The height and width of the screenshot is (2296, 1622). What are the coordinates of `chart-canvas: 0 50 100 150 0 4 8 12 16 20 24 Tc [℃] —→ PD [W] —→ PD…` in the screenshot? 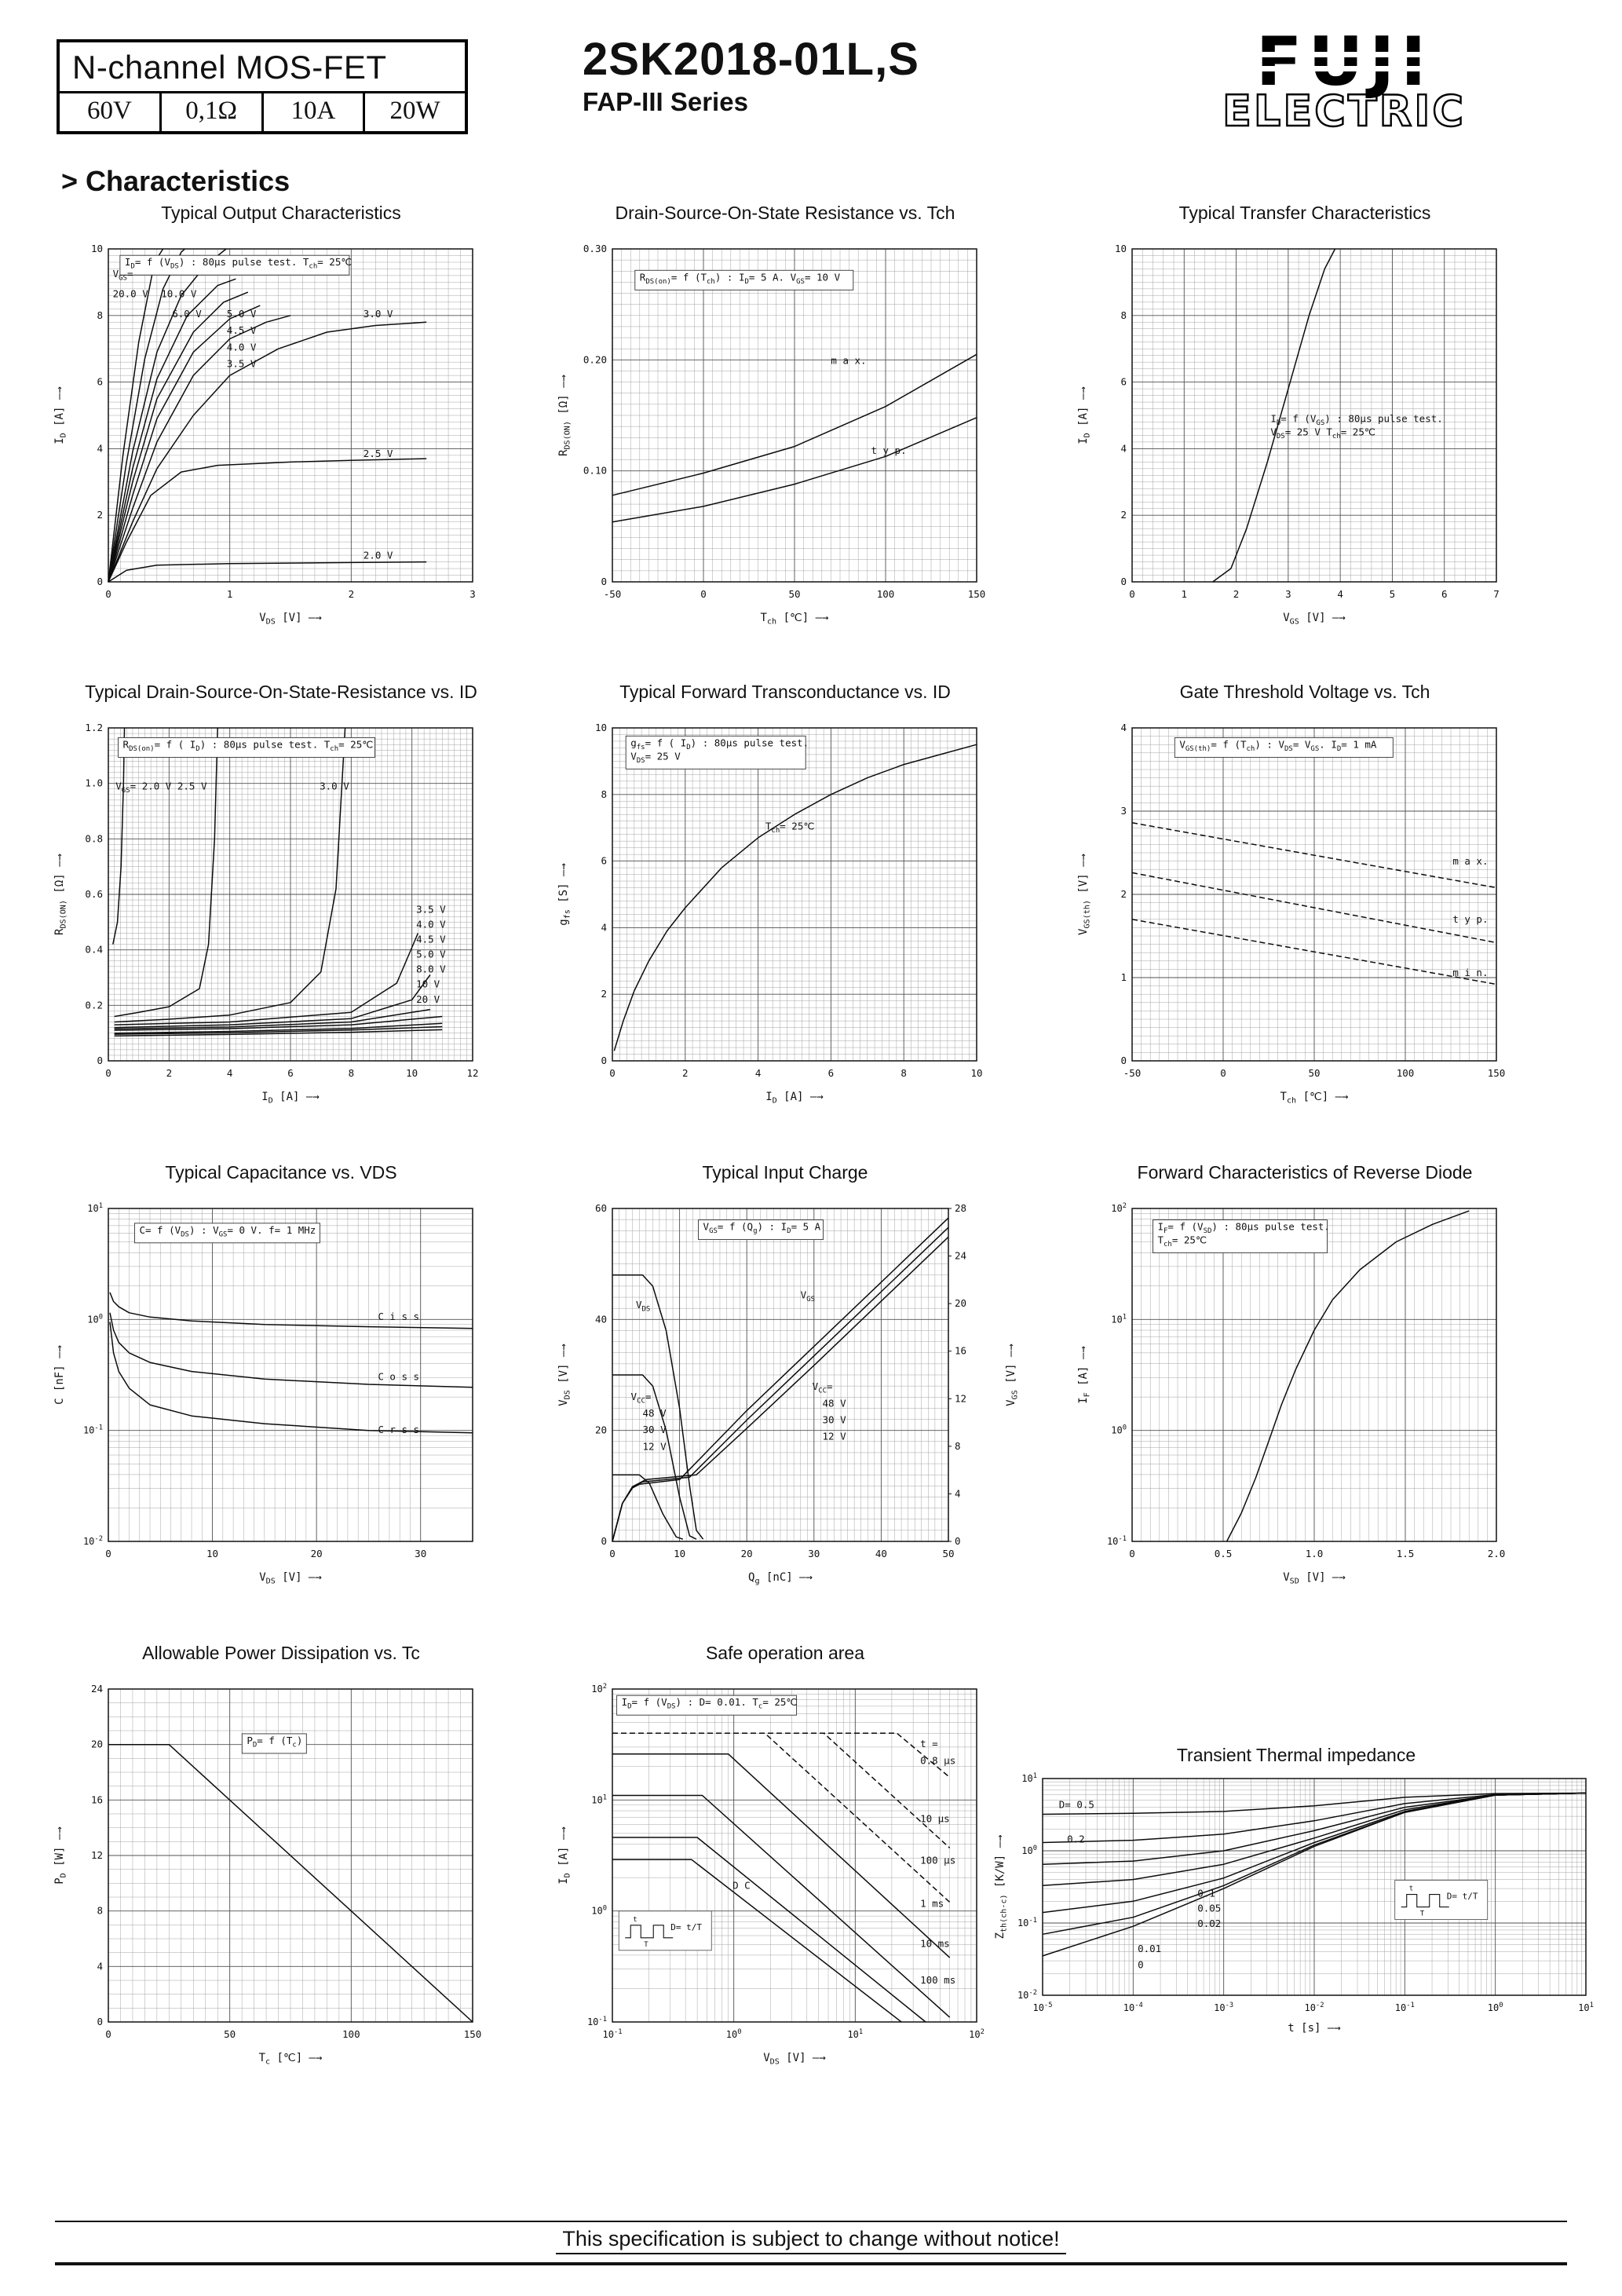 It's located at (267, 1875).